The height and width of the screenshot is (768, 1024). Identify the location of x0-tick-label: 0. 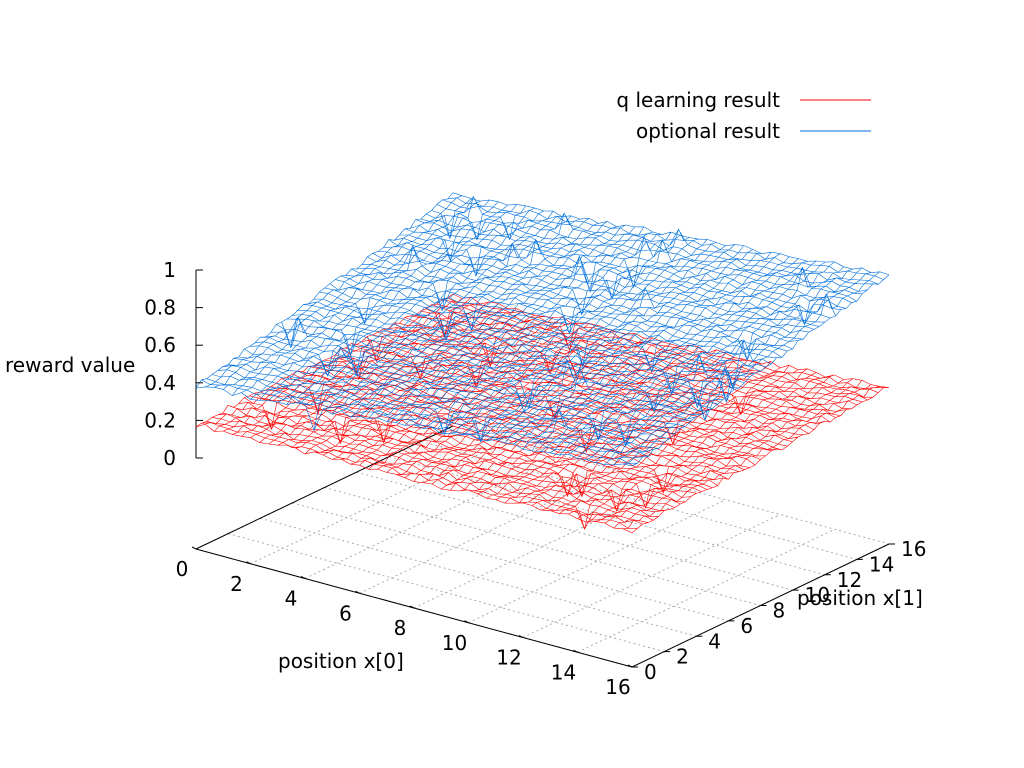
(182, 569).